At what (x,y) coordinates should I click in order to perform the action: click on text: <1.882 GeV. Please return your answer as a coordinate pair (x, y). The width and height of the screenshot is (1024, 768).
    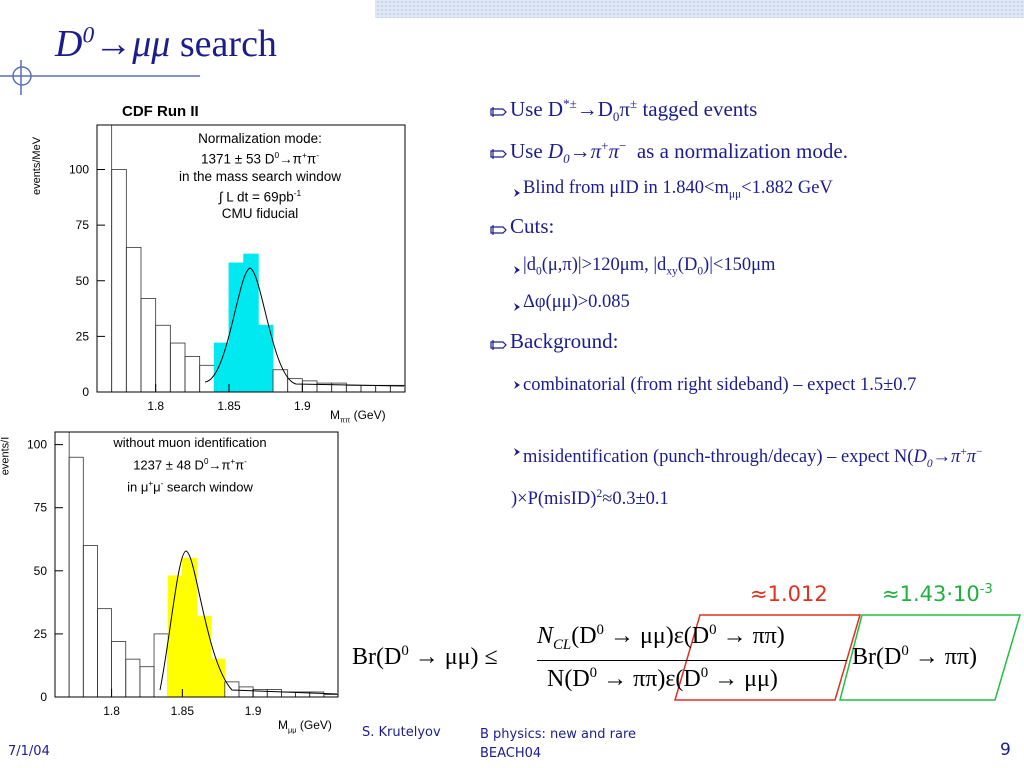
    Looking at the image, I should click on (787, 188).